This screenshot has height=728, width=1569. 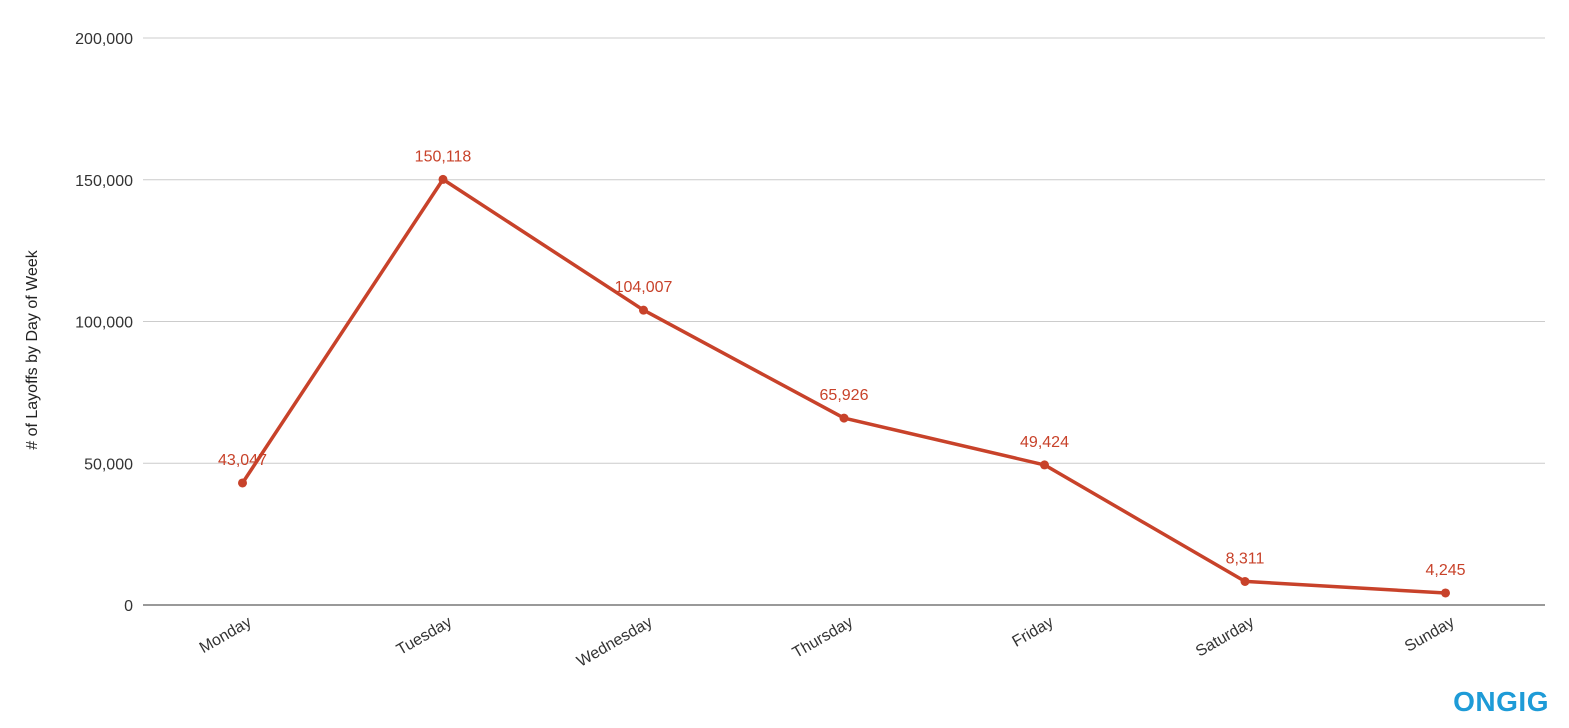 What do you see at coordinates (104, 181) in the screenshot?
I see `y-tick-label: 150,000` at bounding box center [104, 181].